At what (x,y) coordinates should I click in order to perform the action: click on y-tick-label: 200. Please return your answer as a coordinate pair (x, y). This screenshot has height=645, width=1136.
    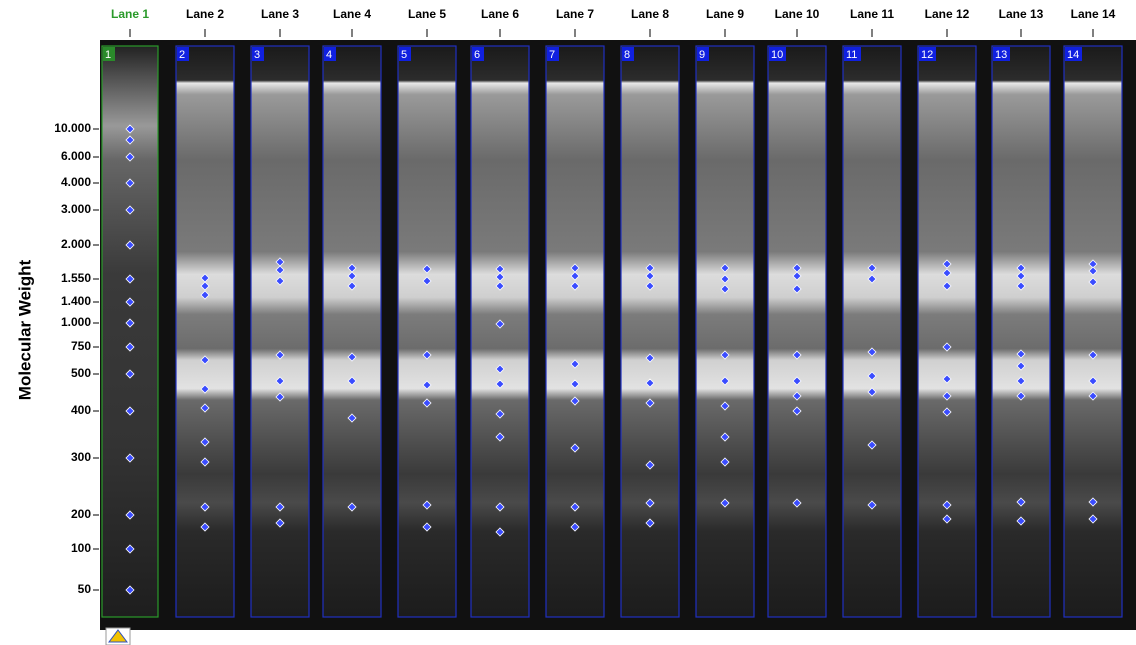
    Looking at the image, I should click on (81, 514).